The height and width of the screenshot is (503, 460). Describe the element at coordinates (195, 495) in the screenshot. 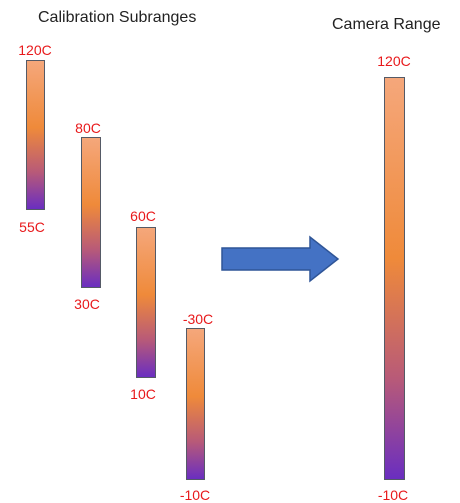

I see `subrange-4-bottom-label: -10C` at that location.